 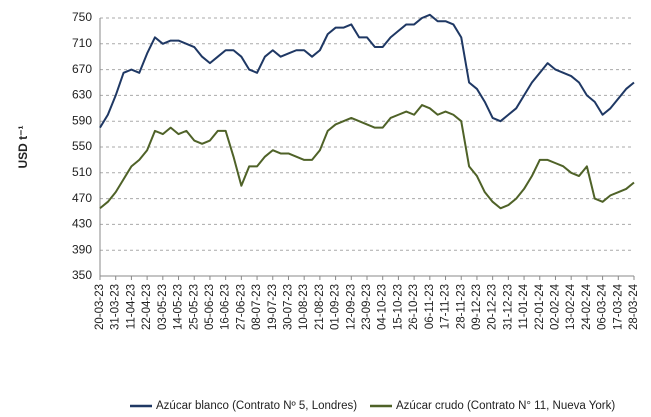 What do you see at coordinates (540, 306) in the screenshot?
I see `x-tick-label: 22-01-24` at bounding box center [540, 306].